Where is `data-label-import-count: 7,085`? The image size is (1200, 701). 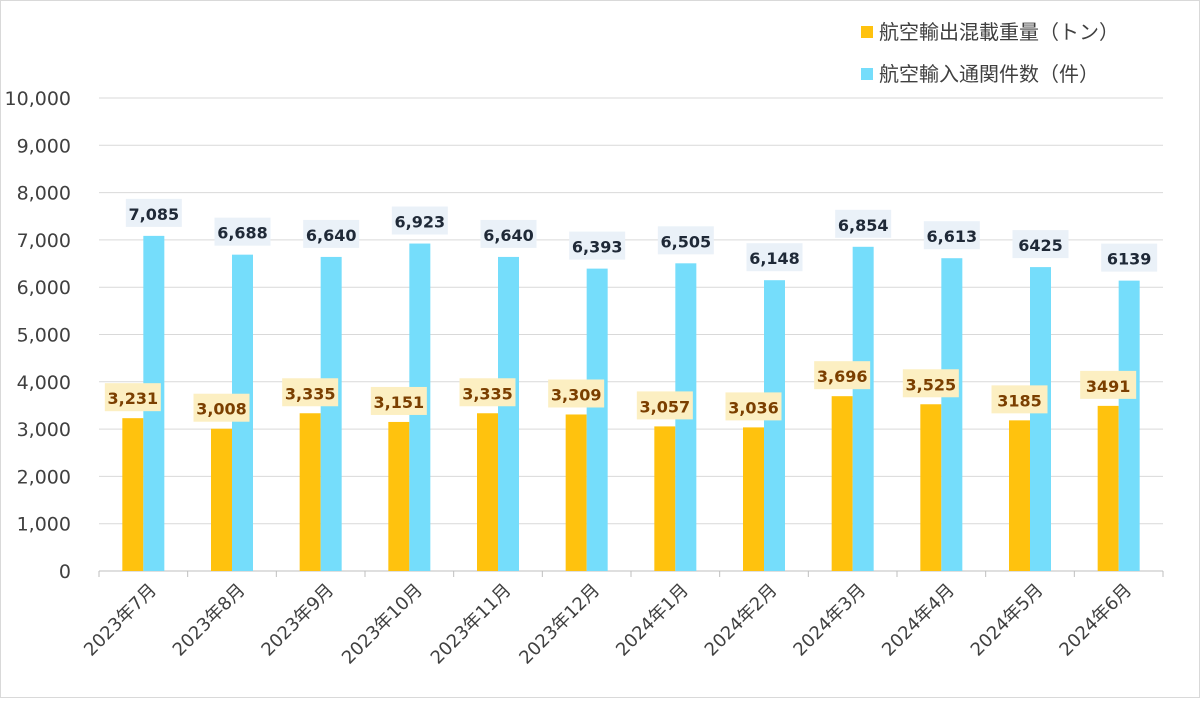
data-label-import-count: 7,085 is located at coordinates (154, 214).